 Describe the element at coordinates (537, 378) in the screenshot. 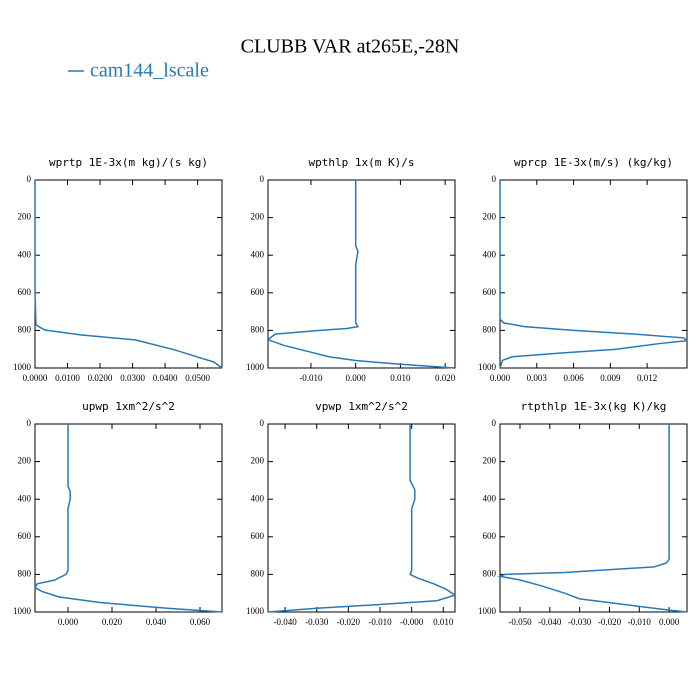

I see `x-tick-label: 0.003` at that location.